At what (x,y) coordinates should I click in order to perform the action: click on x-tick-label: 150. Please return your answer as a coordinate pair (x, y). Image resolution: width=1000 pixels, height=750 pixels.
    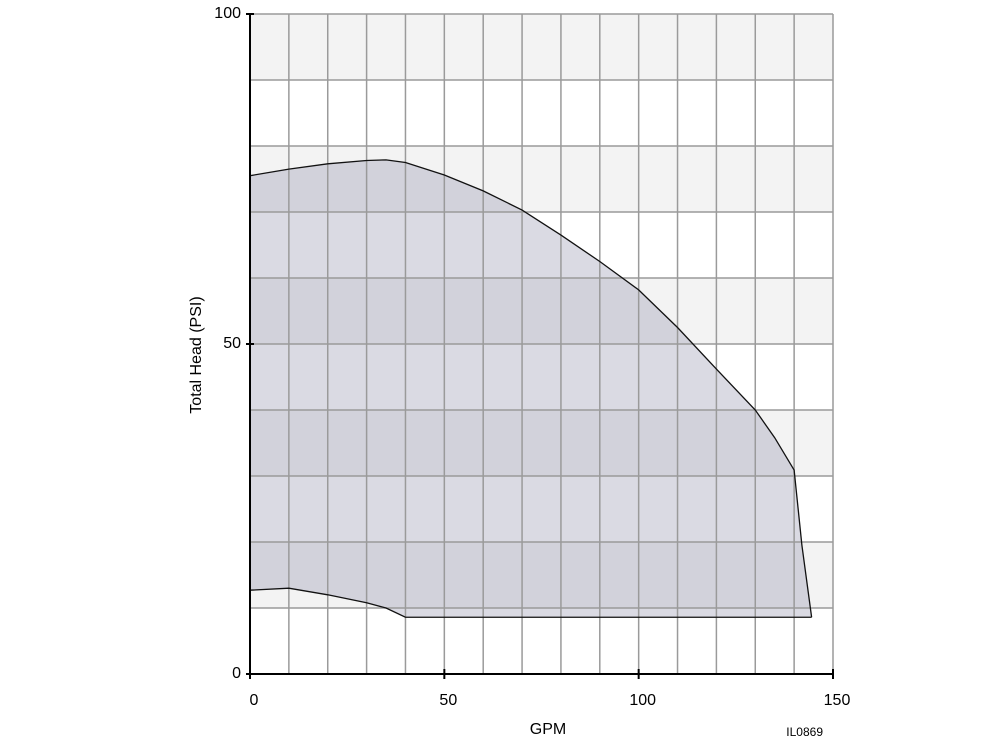
    Looking at the image, I should click on (837, 700).